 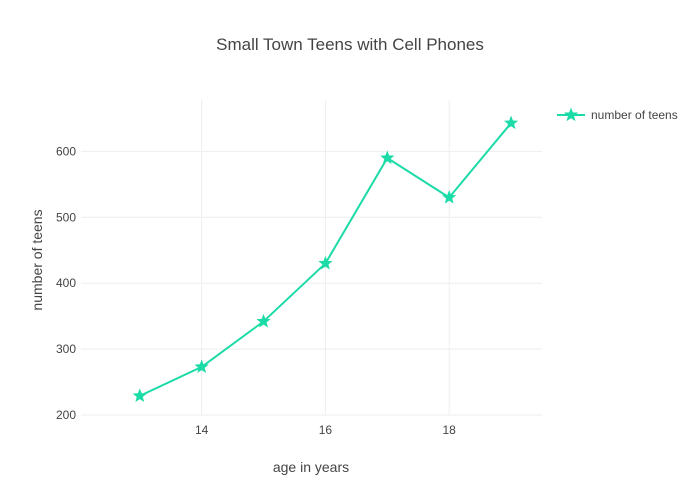 What do you see at coordinates (202, 430) in the screenshot?
I see `x-tick-label: 14` at bounding box center [202, 430].